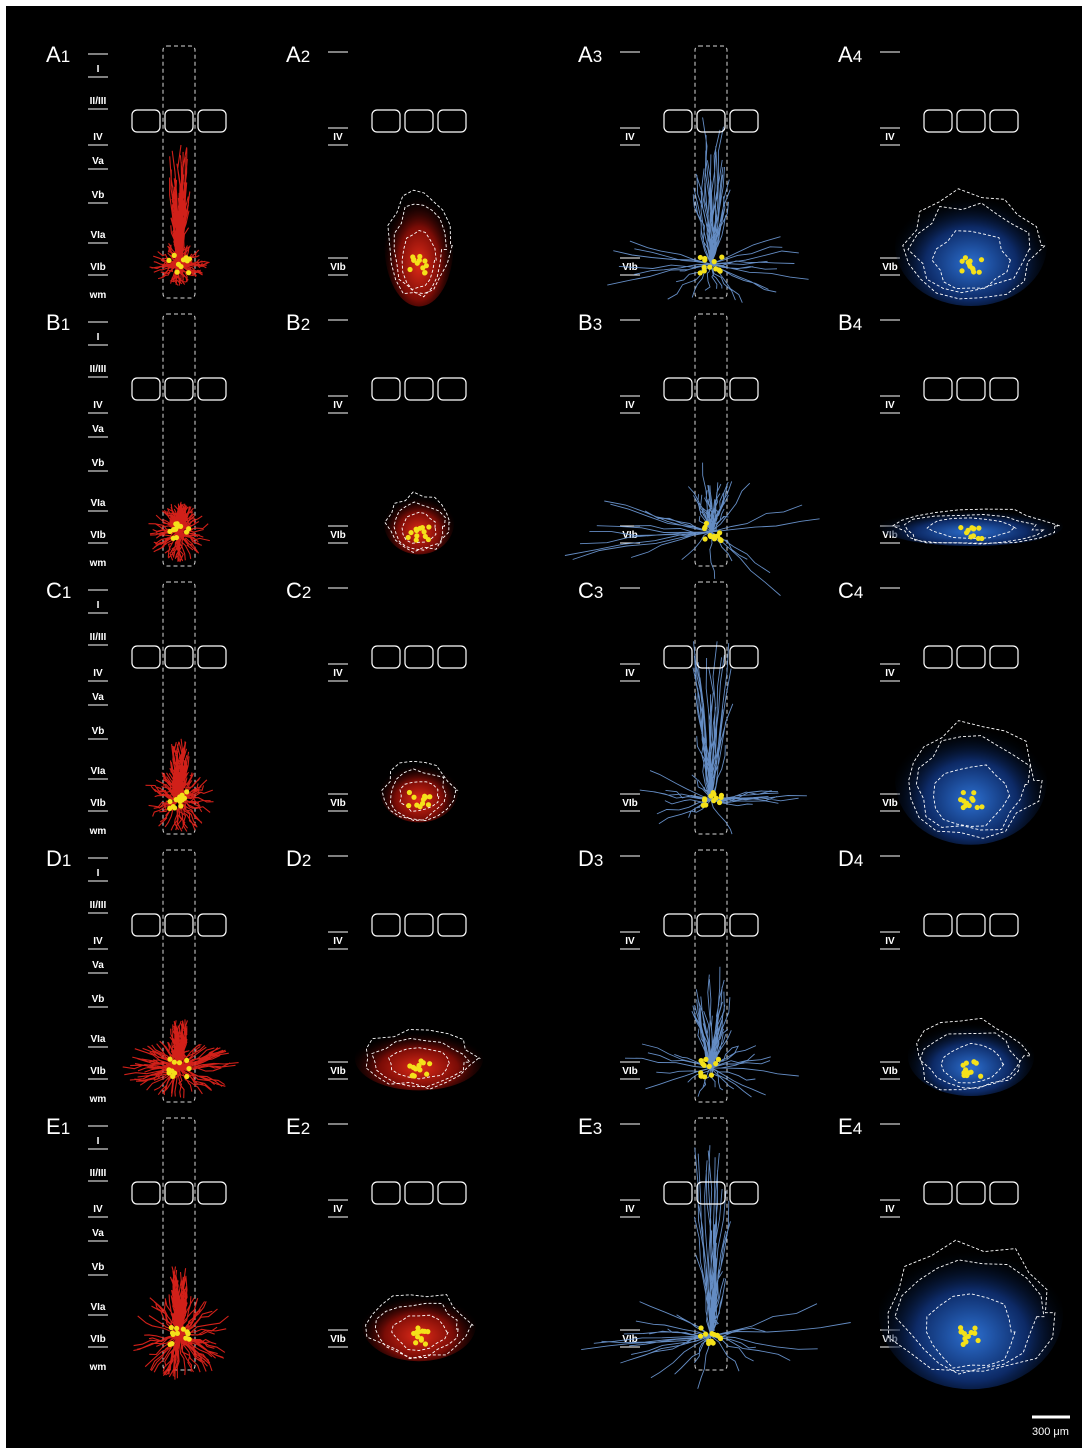  I want to click on panel-label: C2, so click(298, 590).